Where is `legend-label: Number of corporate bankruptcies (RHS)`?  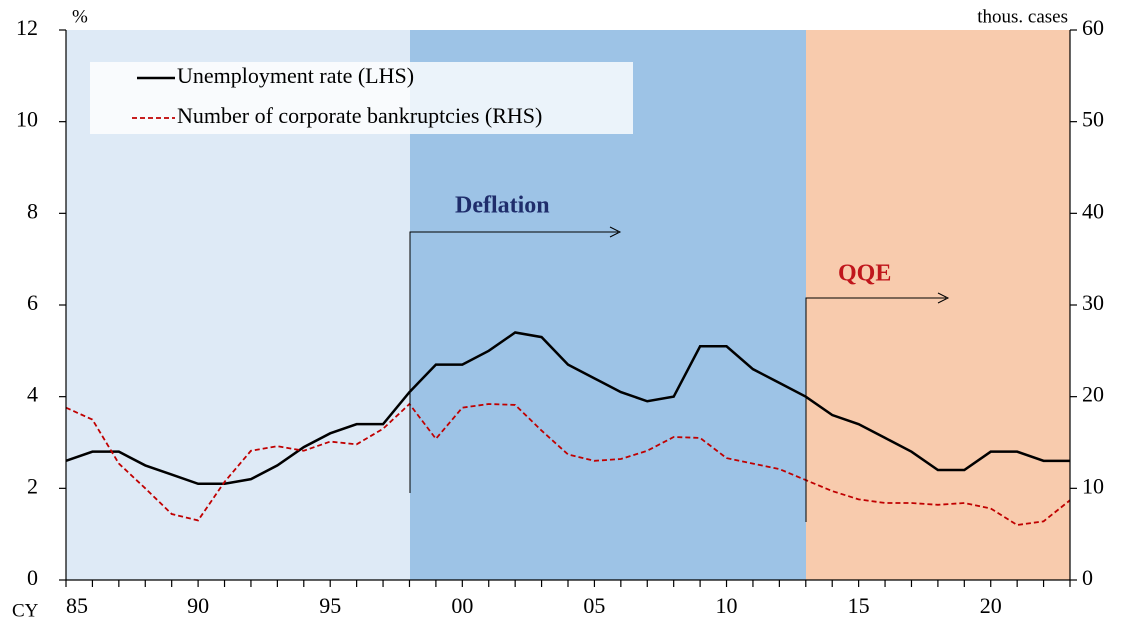 legend-label: Number of corporate bankruptcies (RHS) is located at coordinates (359, 115).